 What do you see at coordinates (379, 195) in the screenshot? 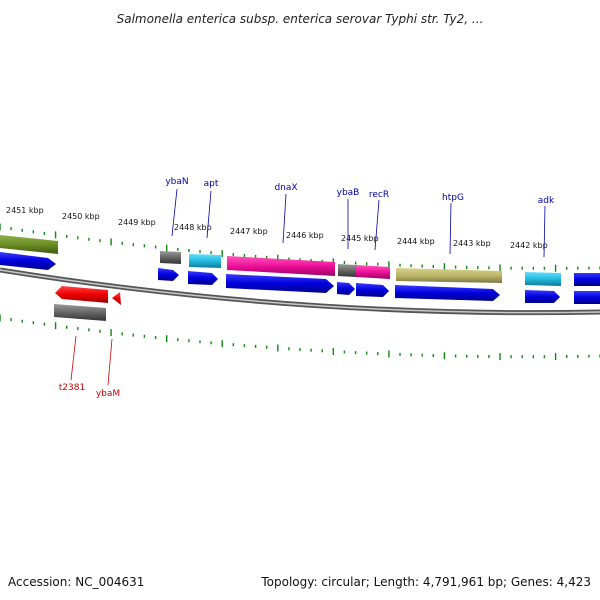
I see `gene-label-recR: recR` at bounding box center [379, 195].